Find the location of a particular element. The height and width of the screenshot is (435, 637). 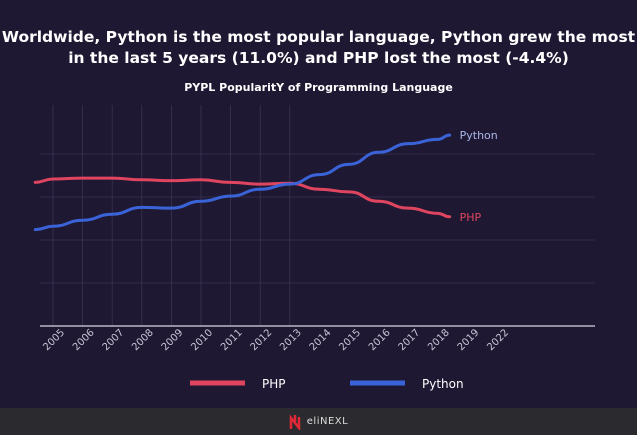

elinext-logo-icon is located at coordinates (295, 421).